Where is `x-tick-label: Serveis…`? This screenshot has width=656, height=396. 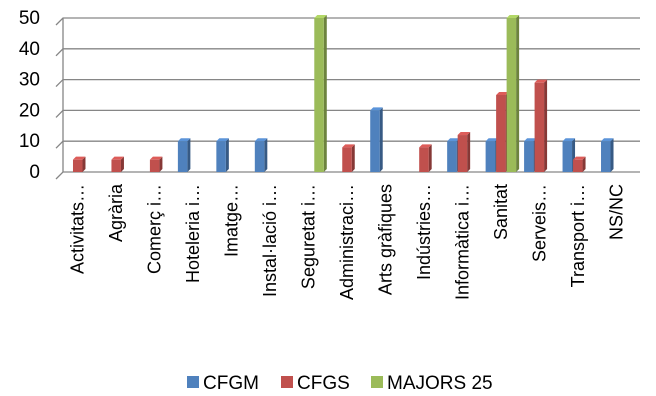 x-tick-label: Serveis… is located at coordinates (539, 223).